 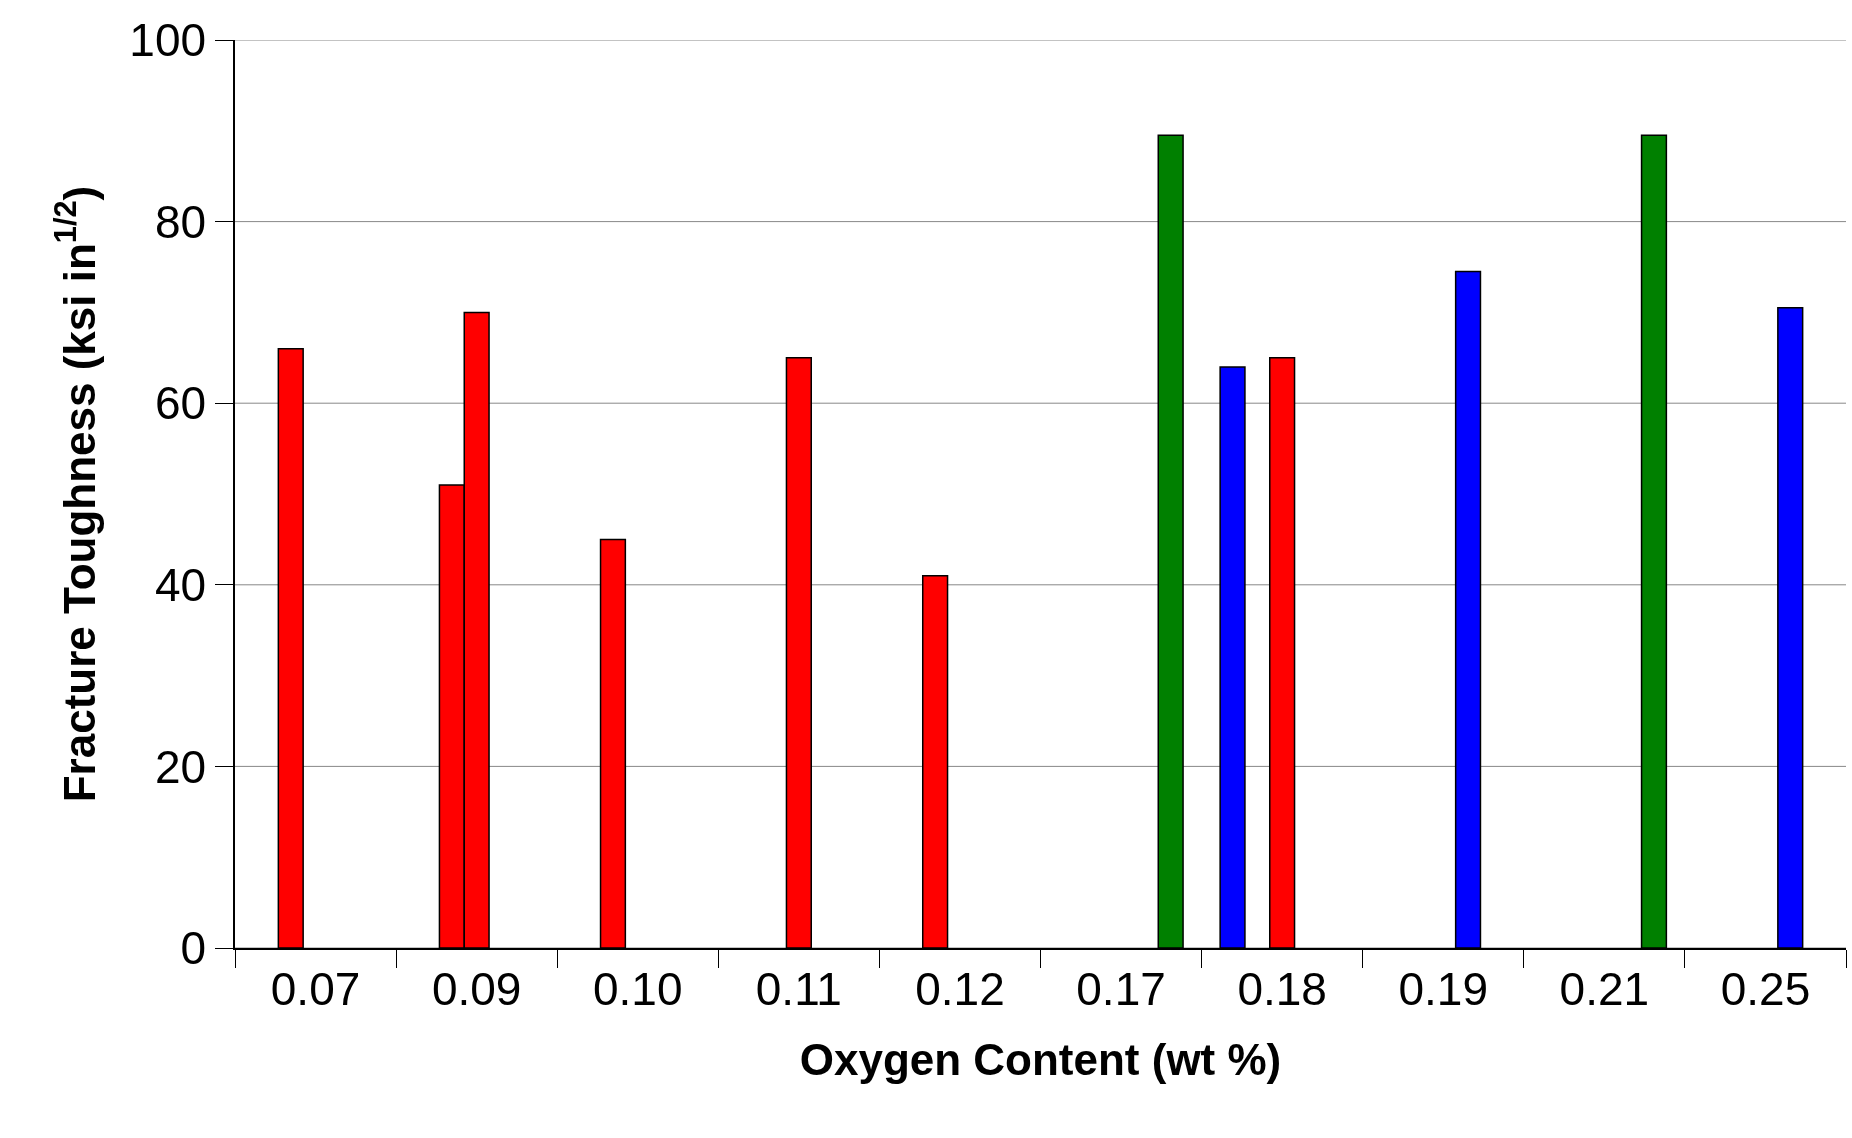 I want to click on x-tick-label: 0.18, so click(x=1282, y=988).